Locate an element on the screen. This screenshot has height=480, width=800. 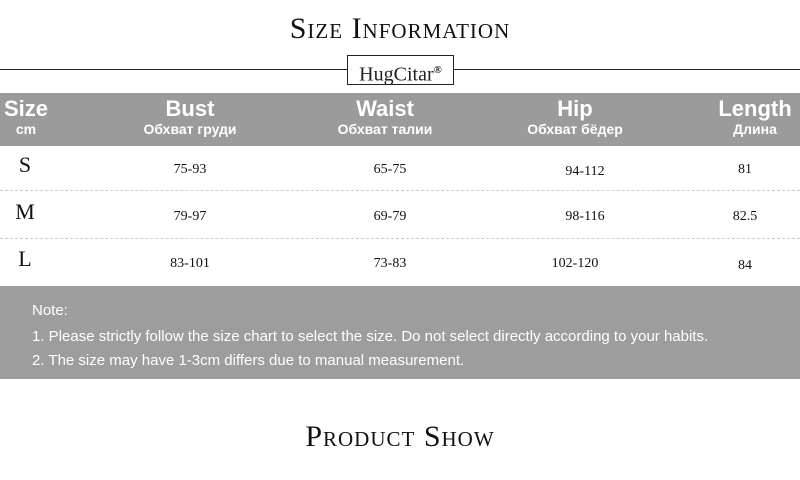
table-row: M 79-97 69-79 98-116 82.5 is located at coordinates (400, 216).